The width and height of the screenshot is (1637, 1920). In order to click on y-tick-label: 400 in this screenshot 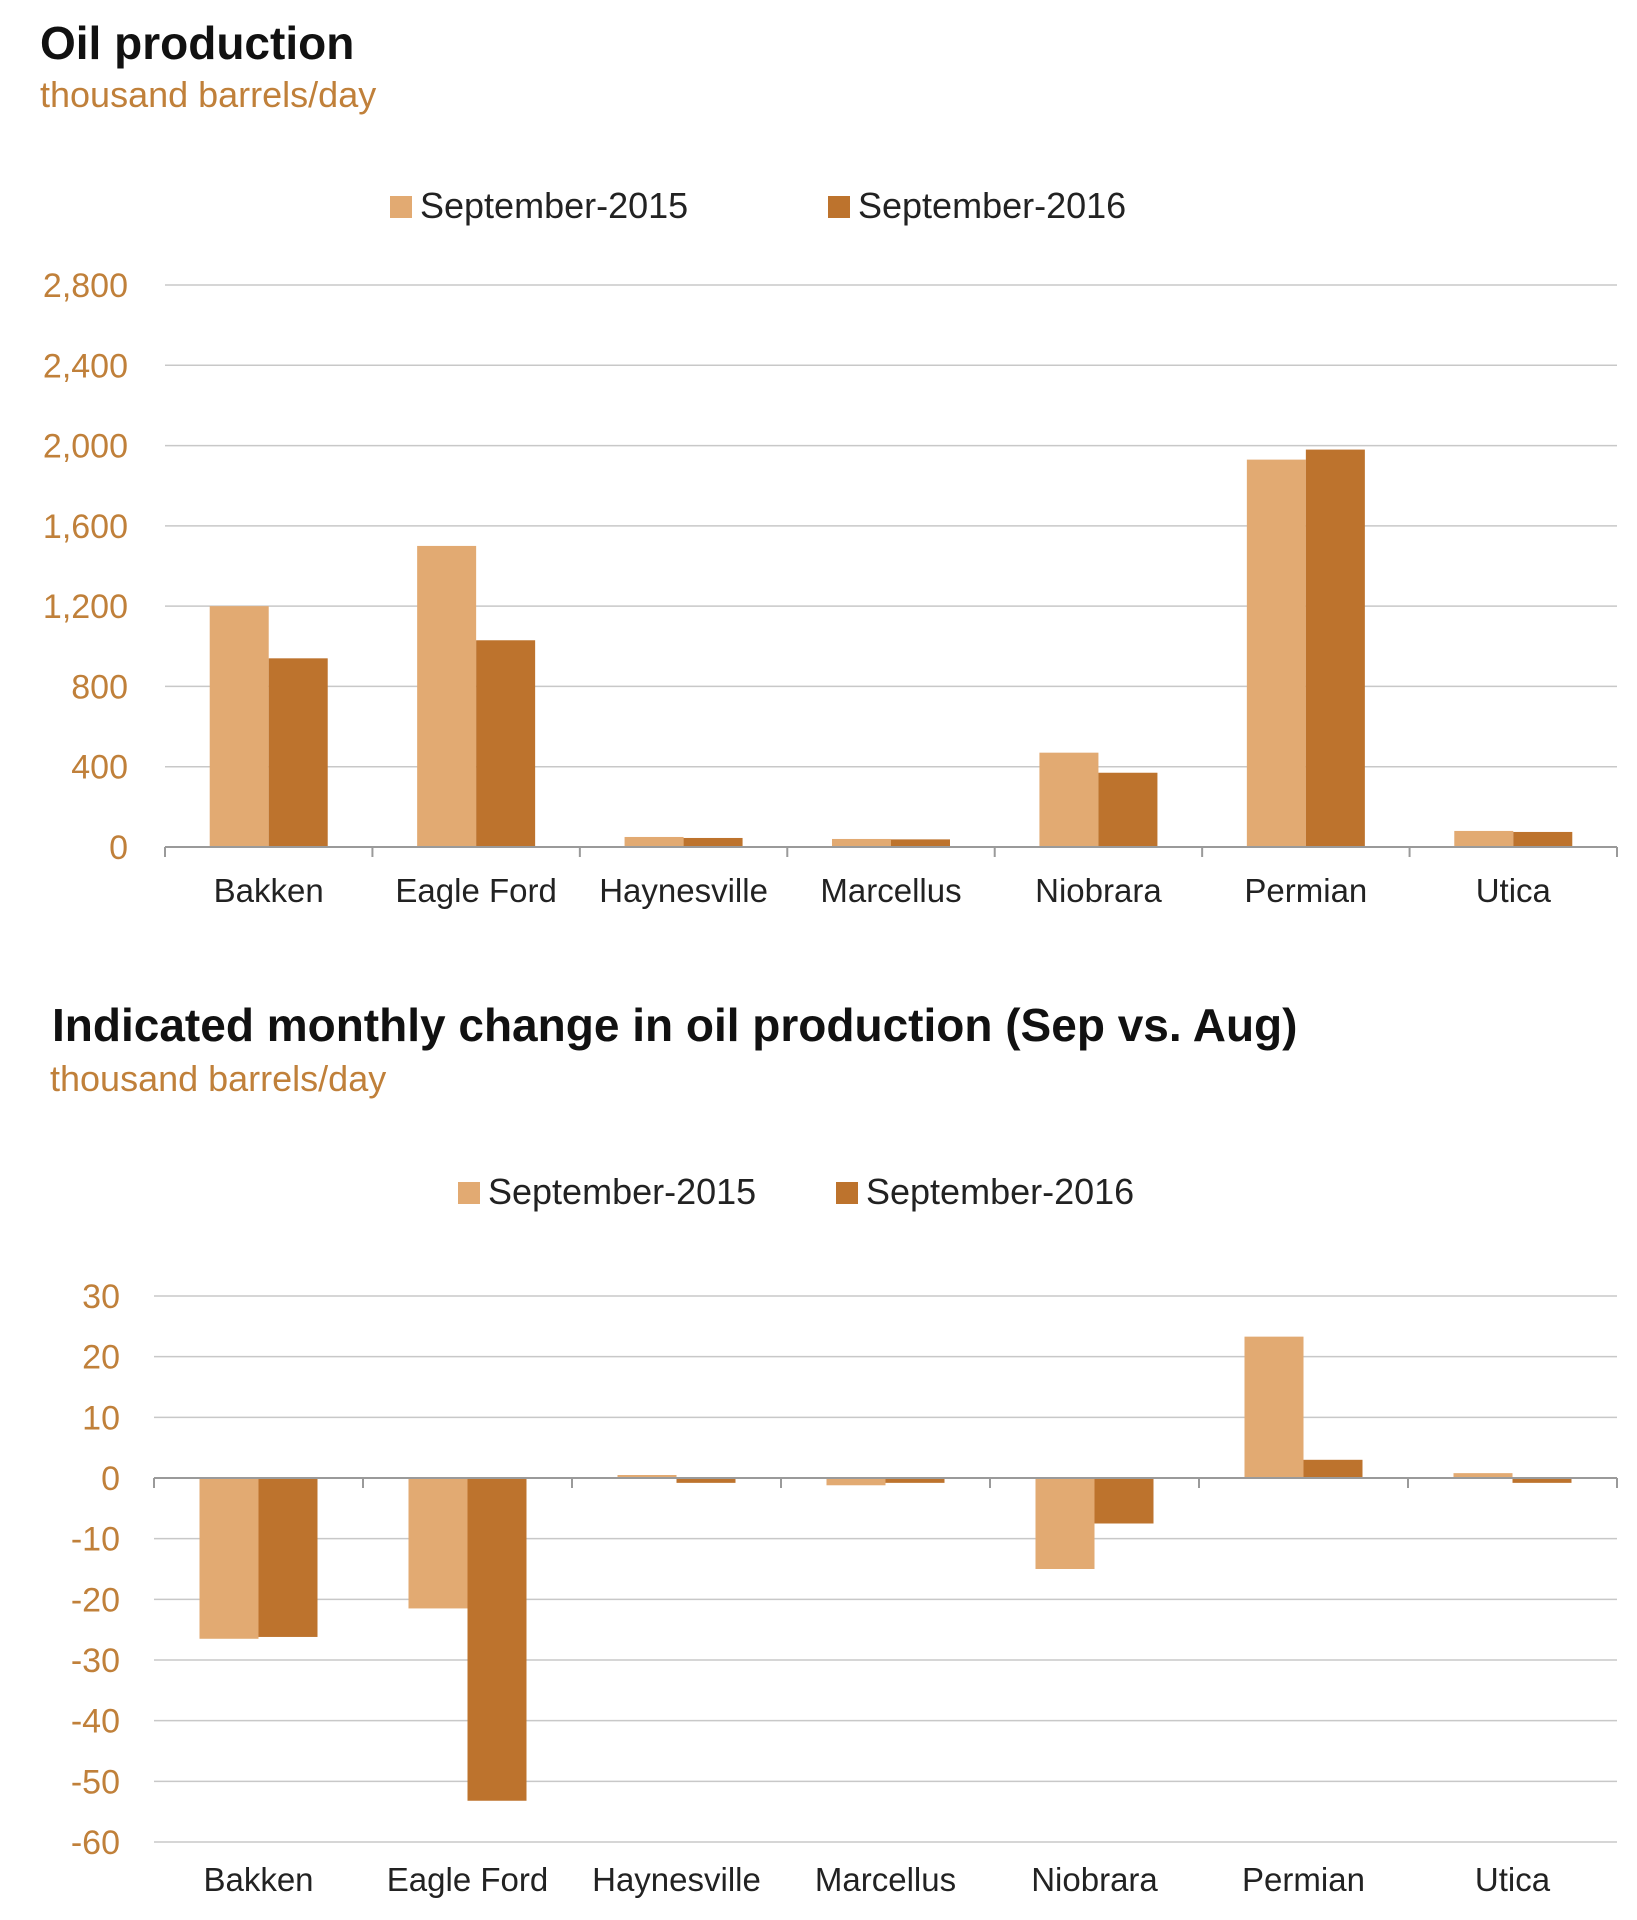, I will do `click(99, 768)`.